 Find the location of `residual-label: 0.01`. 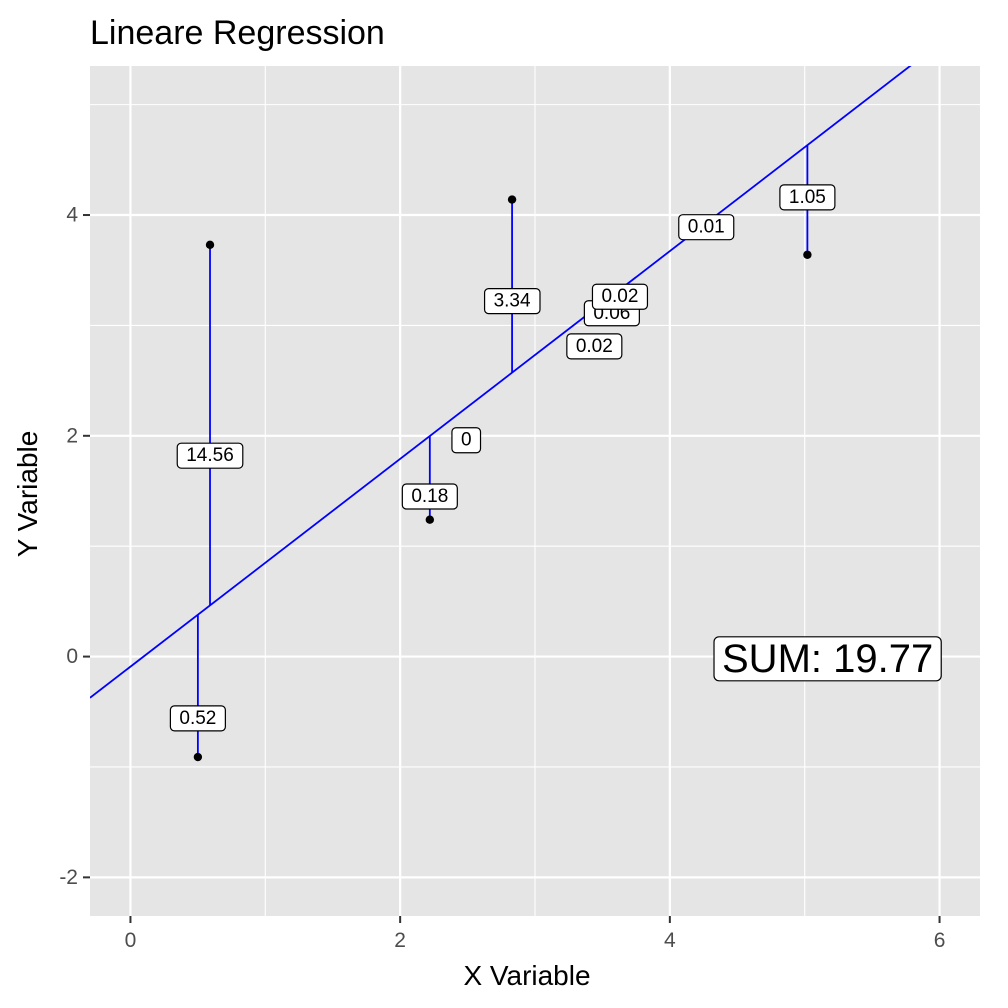

residual-label: 0.01 is located at coordinates (706, 227).